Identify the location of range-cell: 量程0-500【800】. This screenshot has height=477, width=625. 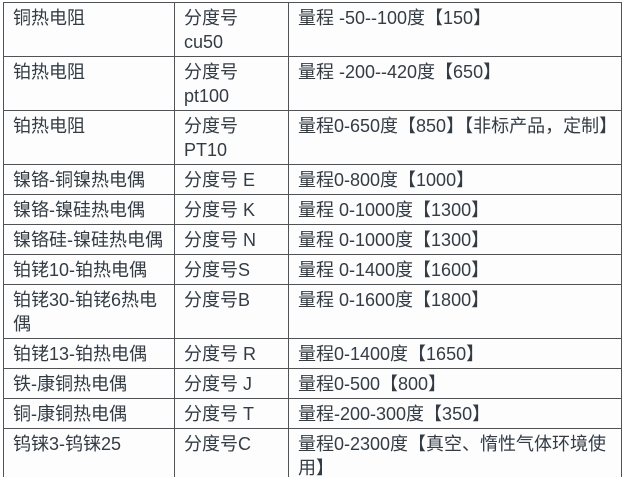
(455, 383).